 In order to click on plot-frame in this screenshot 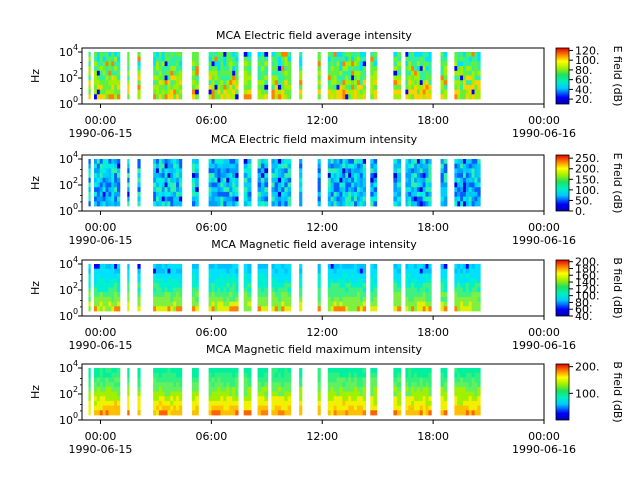, I will do `click(313, 288)`.